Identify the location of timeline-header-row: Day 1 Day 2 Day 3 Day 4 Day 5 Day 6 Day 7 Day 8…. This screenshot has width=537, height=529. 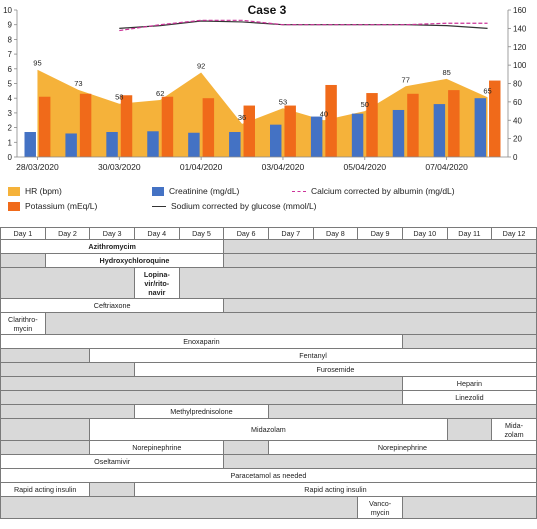
(268, 233).